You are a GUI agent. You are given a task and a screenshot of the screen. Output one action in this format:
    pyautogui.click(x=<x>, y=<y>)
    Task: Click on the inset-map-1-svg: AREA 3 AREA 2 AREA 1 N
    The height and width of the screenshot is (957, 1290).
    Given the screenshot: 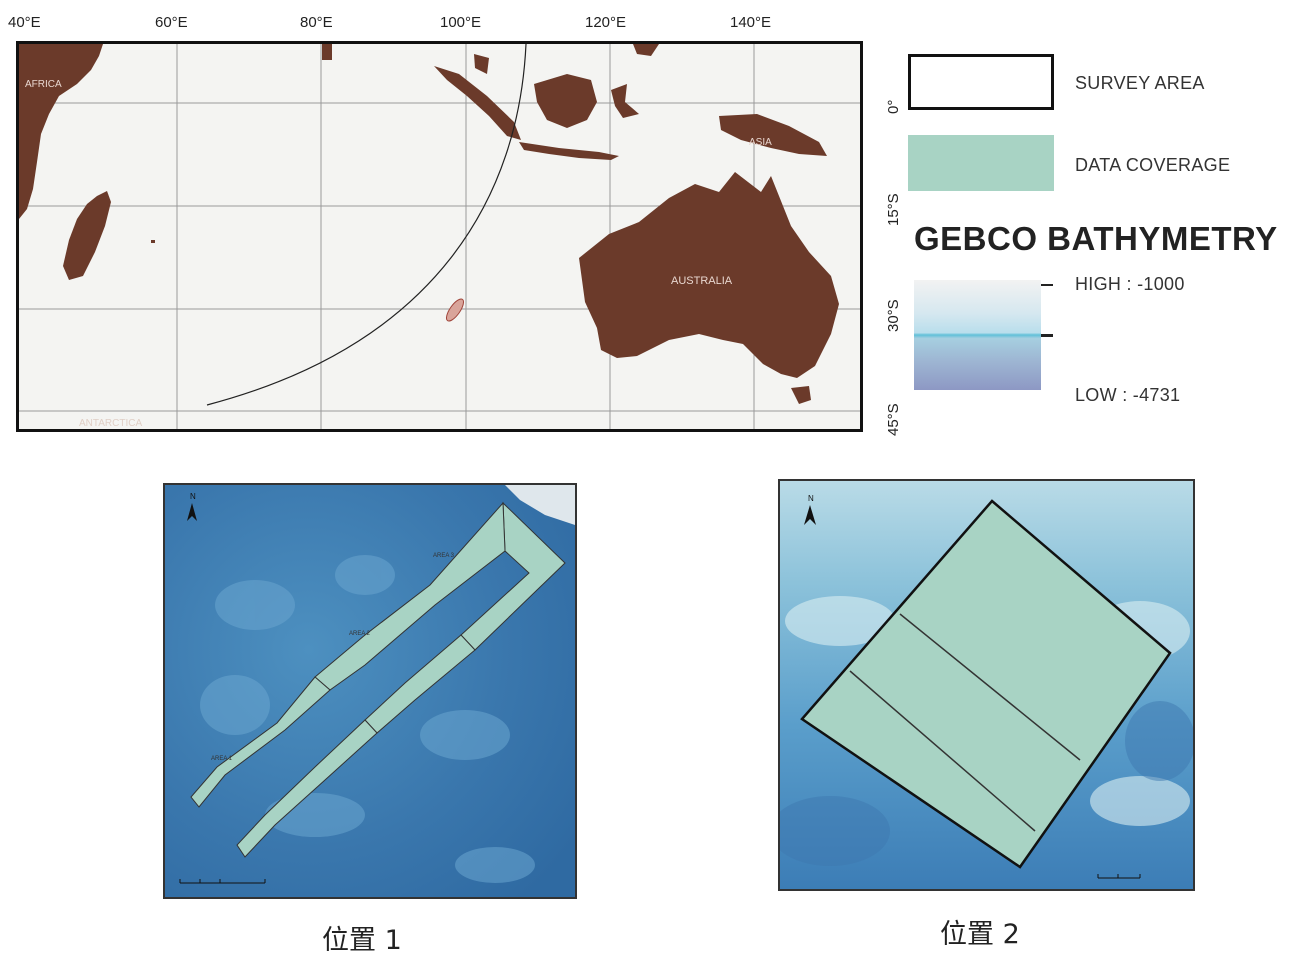 What is the action you would take?
    pyautogui.click(x=370, y=691)
    